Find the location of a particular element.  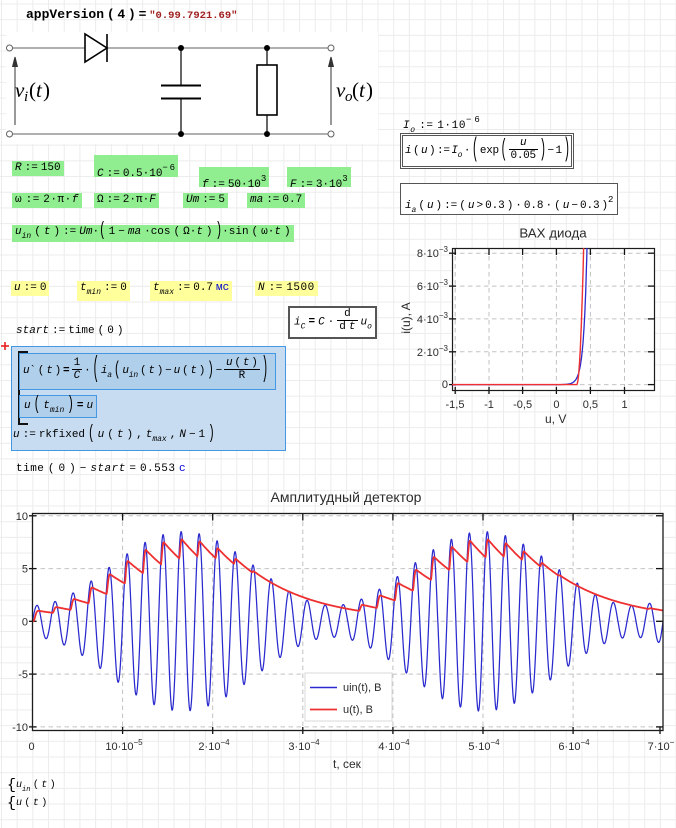

svg-text: -0,5 is located at coordinates (522, 405).